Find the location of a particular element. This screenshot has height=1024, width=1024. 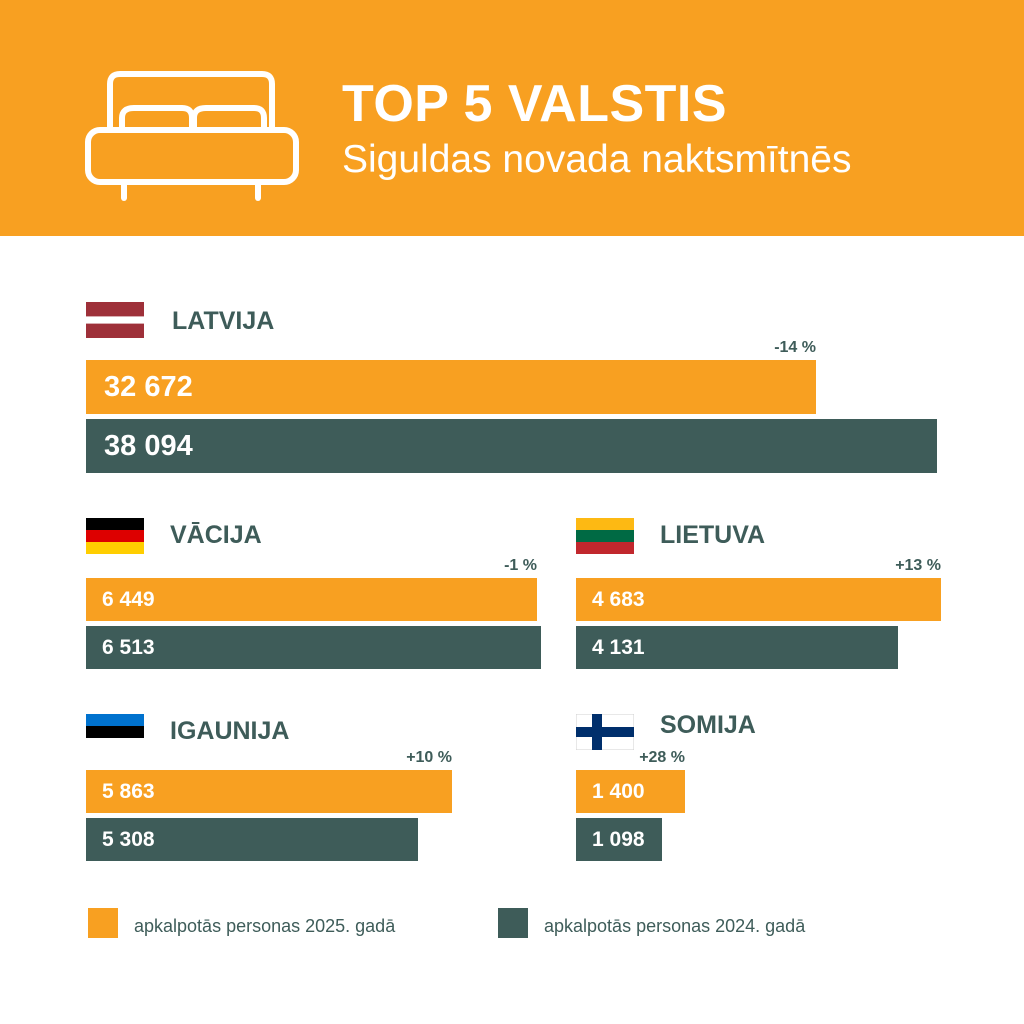

bar-2025-igaunija: 5 863 is located at coordinates (269, 791).